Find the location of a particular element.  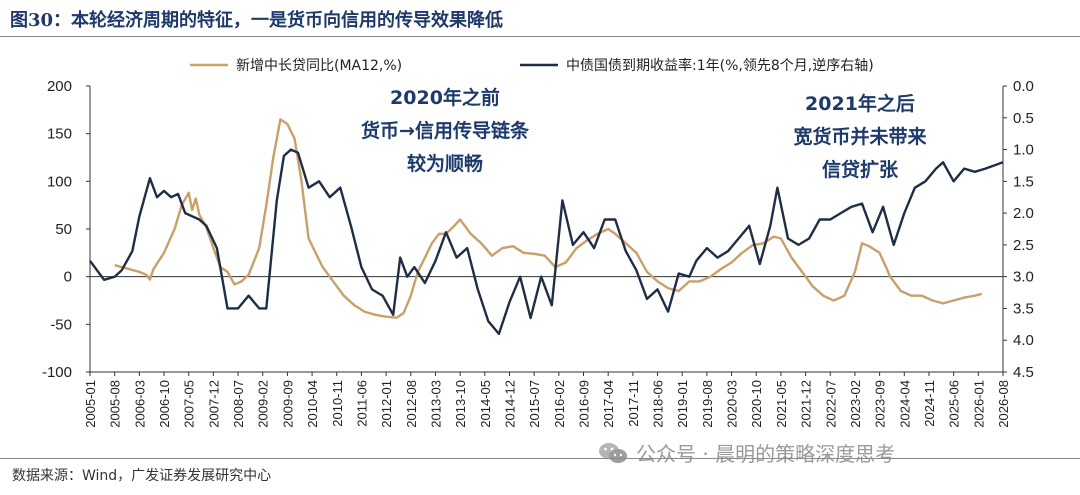

x-tick-label: 2019-08 is located at coordinates (707, 404).